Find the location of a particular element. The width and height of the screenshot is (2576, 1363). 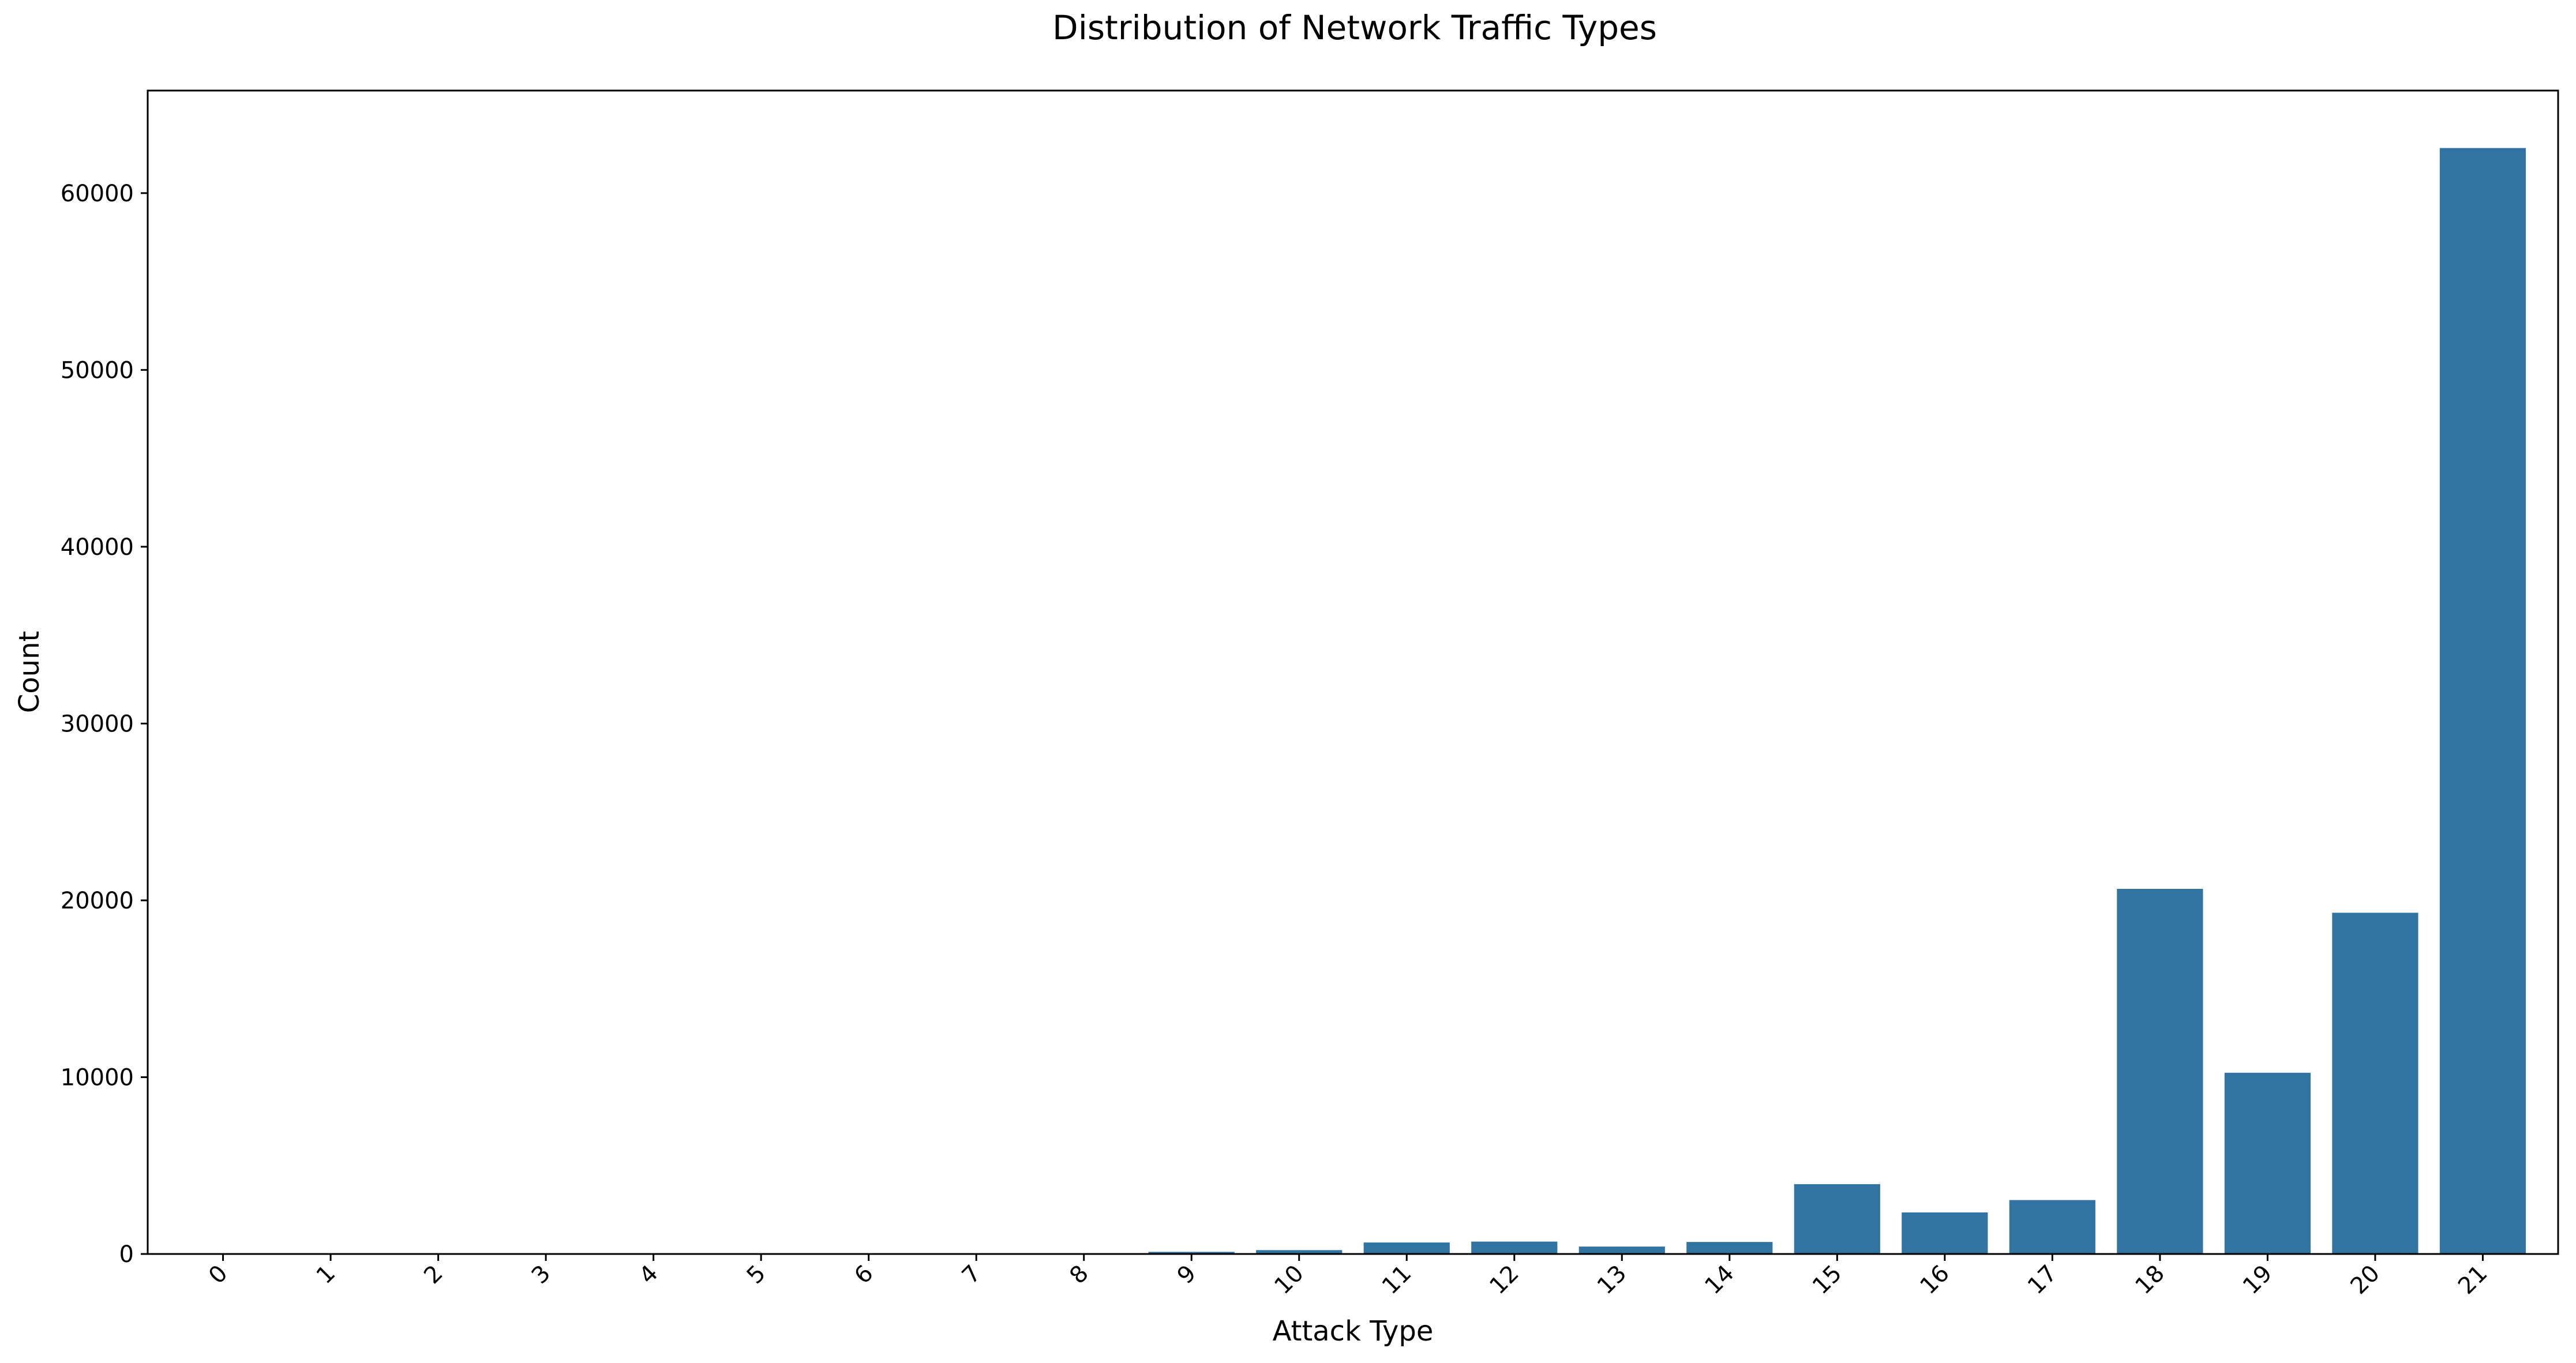

x-tick-label: 4 is located at coordinates (648, 1275).